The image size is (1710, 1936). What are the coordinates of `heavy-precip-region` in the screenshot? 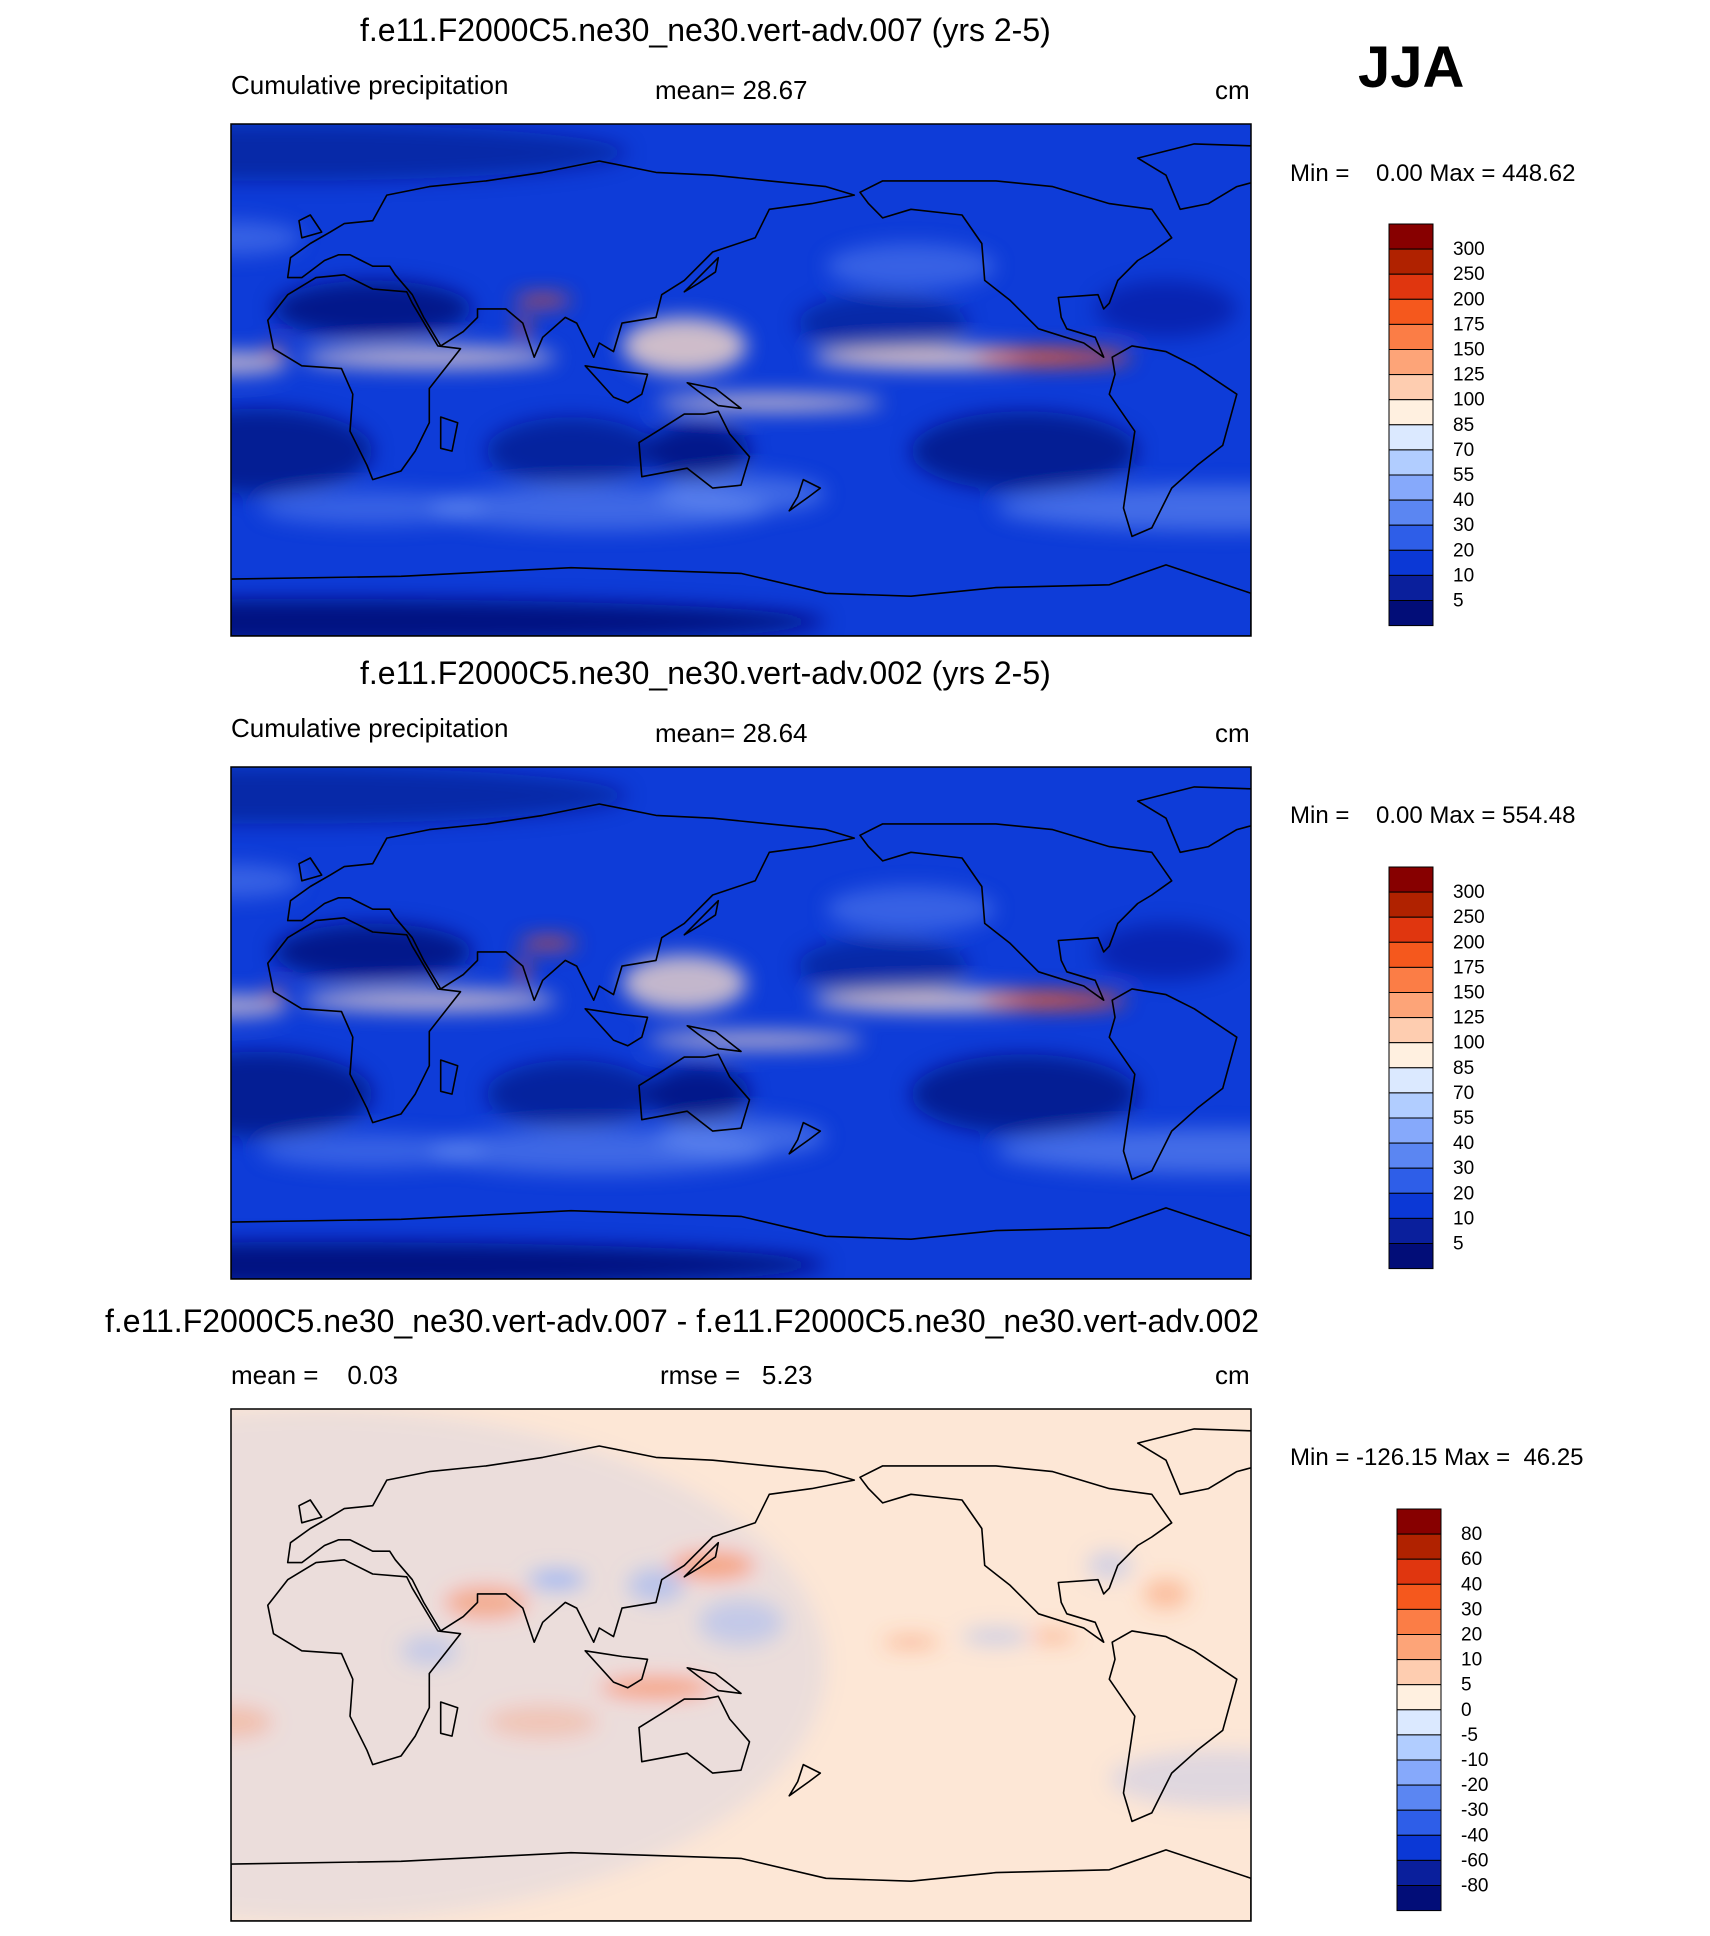 It's located at (1052, 1000).